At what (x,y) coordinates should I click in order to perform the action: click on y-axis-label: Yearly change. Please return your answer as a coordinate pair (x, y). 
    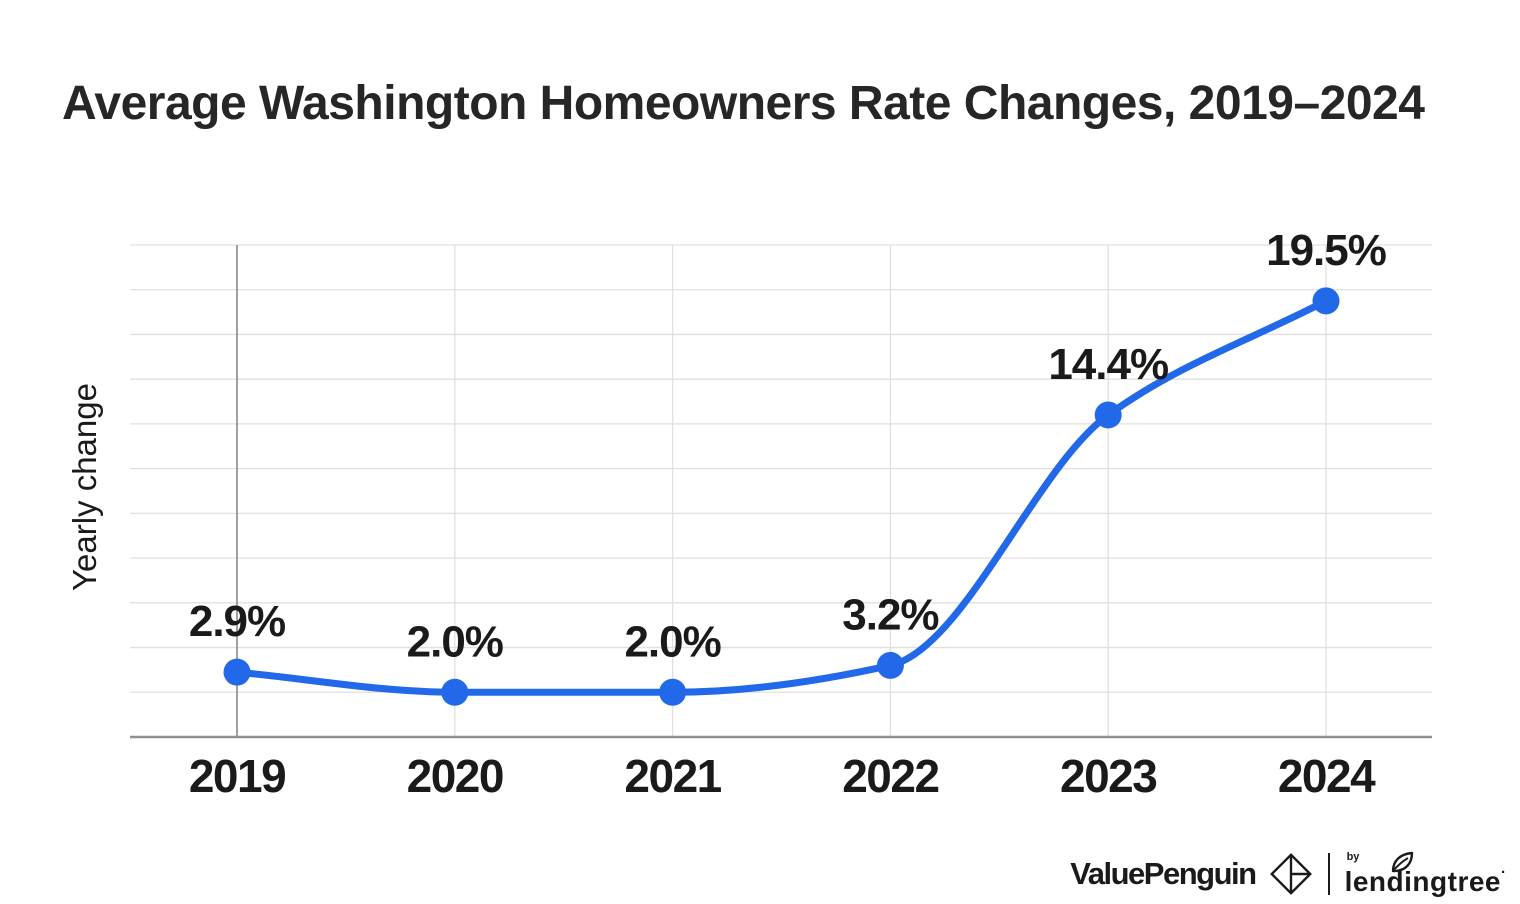
    Looking at the image, I should click on (84, 487).